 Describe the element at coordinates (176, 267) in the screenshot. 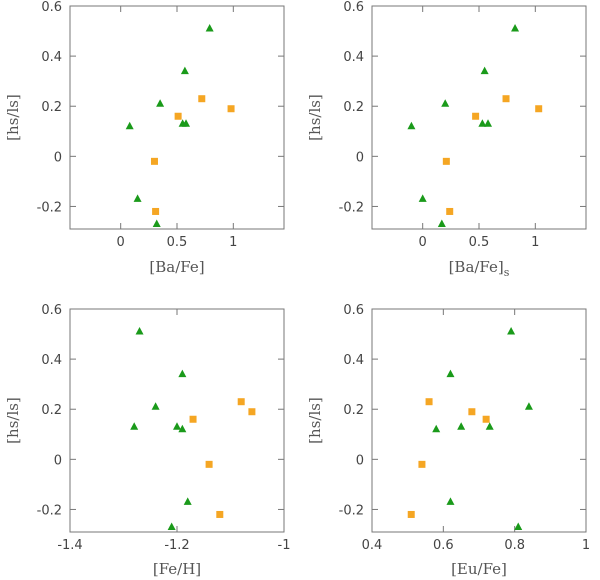

I see `x-axis-label: [Ba/Fe]` at that location.